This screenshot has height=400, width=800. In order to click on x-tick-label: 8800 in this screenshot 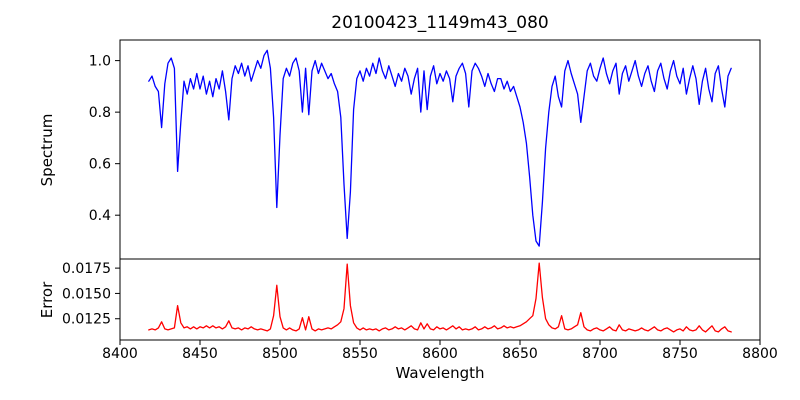, I will do `click(760, 354)`.